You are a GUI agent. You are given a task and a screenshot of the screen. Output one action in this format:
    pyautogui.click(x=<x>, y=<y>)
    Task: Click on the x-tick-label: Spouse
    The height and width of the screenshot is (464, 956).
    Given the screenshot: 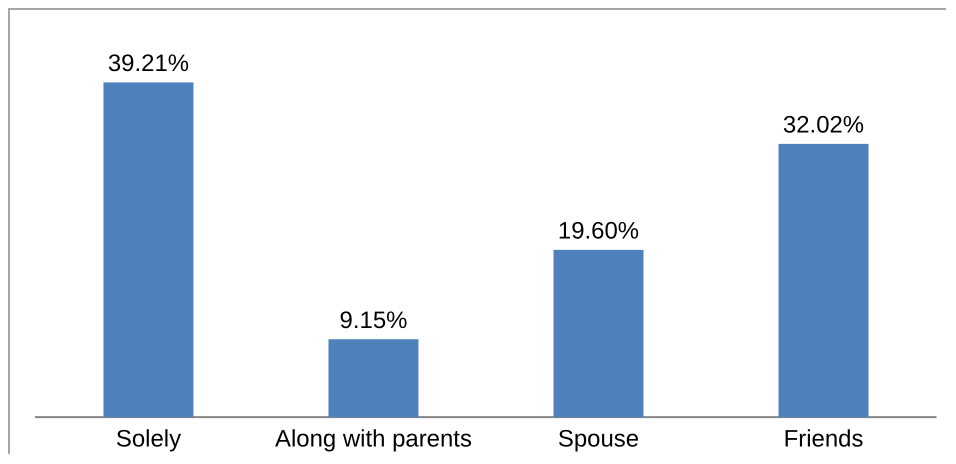 What is the action you would take?
    pyautogui.click(x=599, y=438)
    